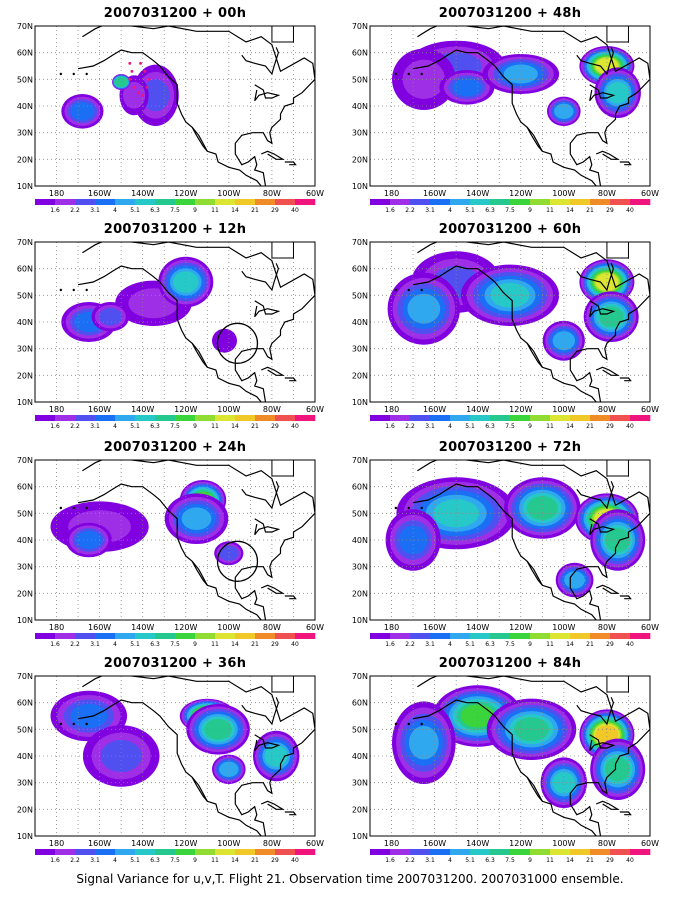 The image size is (700, 900). I want to click on legend-label: 5.1, so click(470, 210).